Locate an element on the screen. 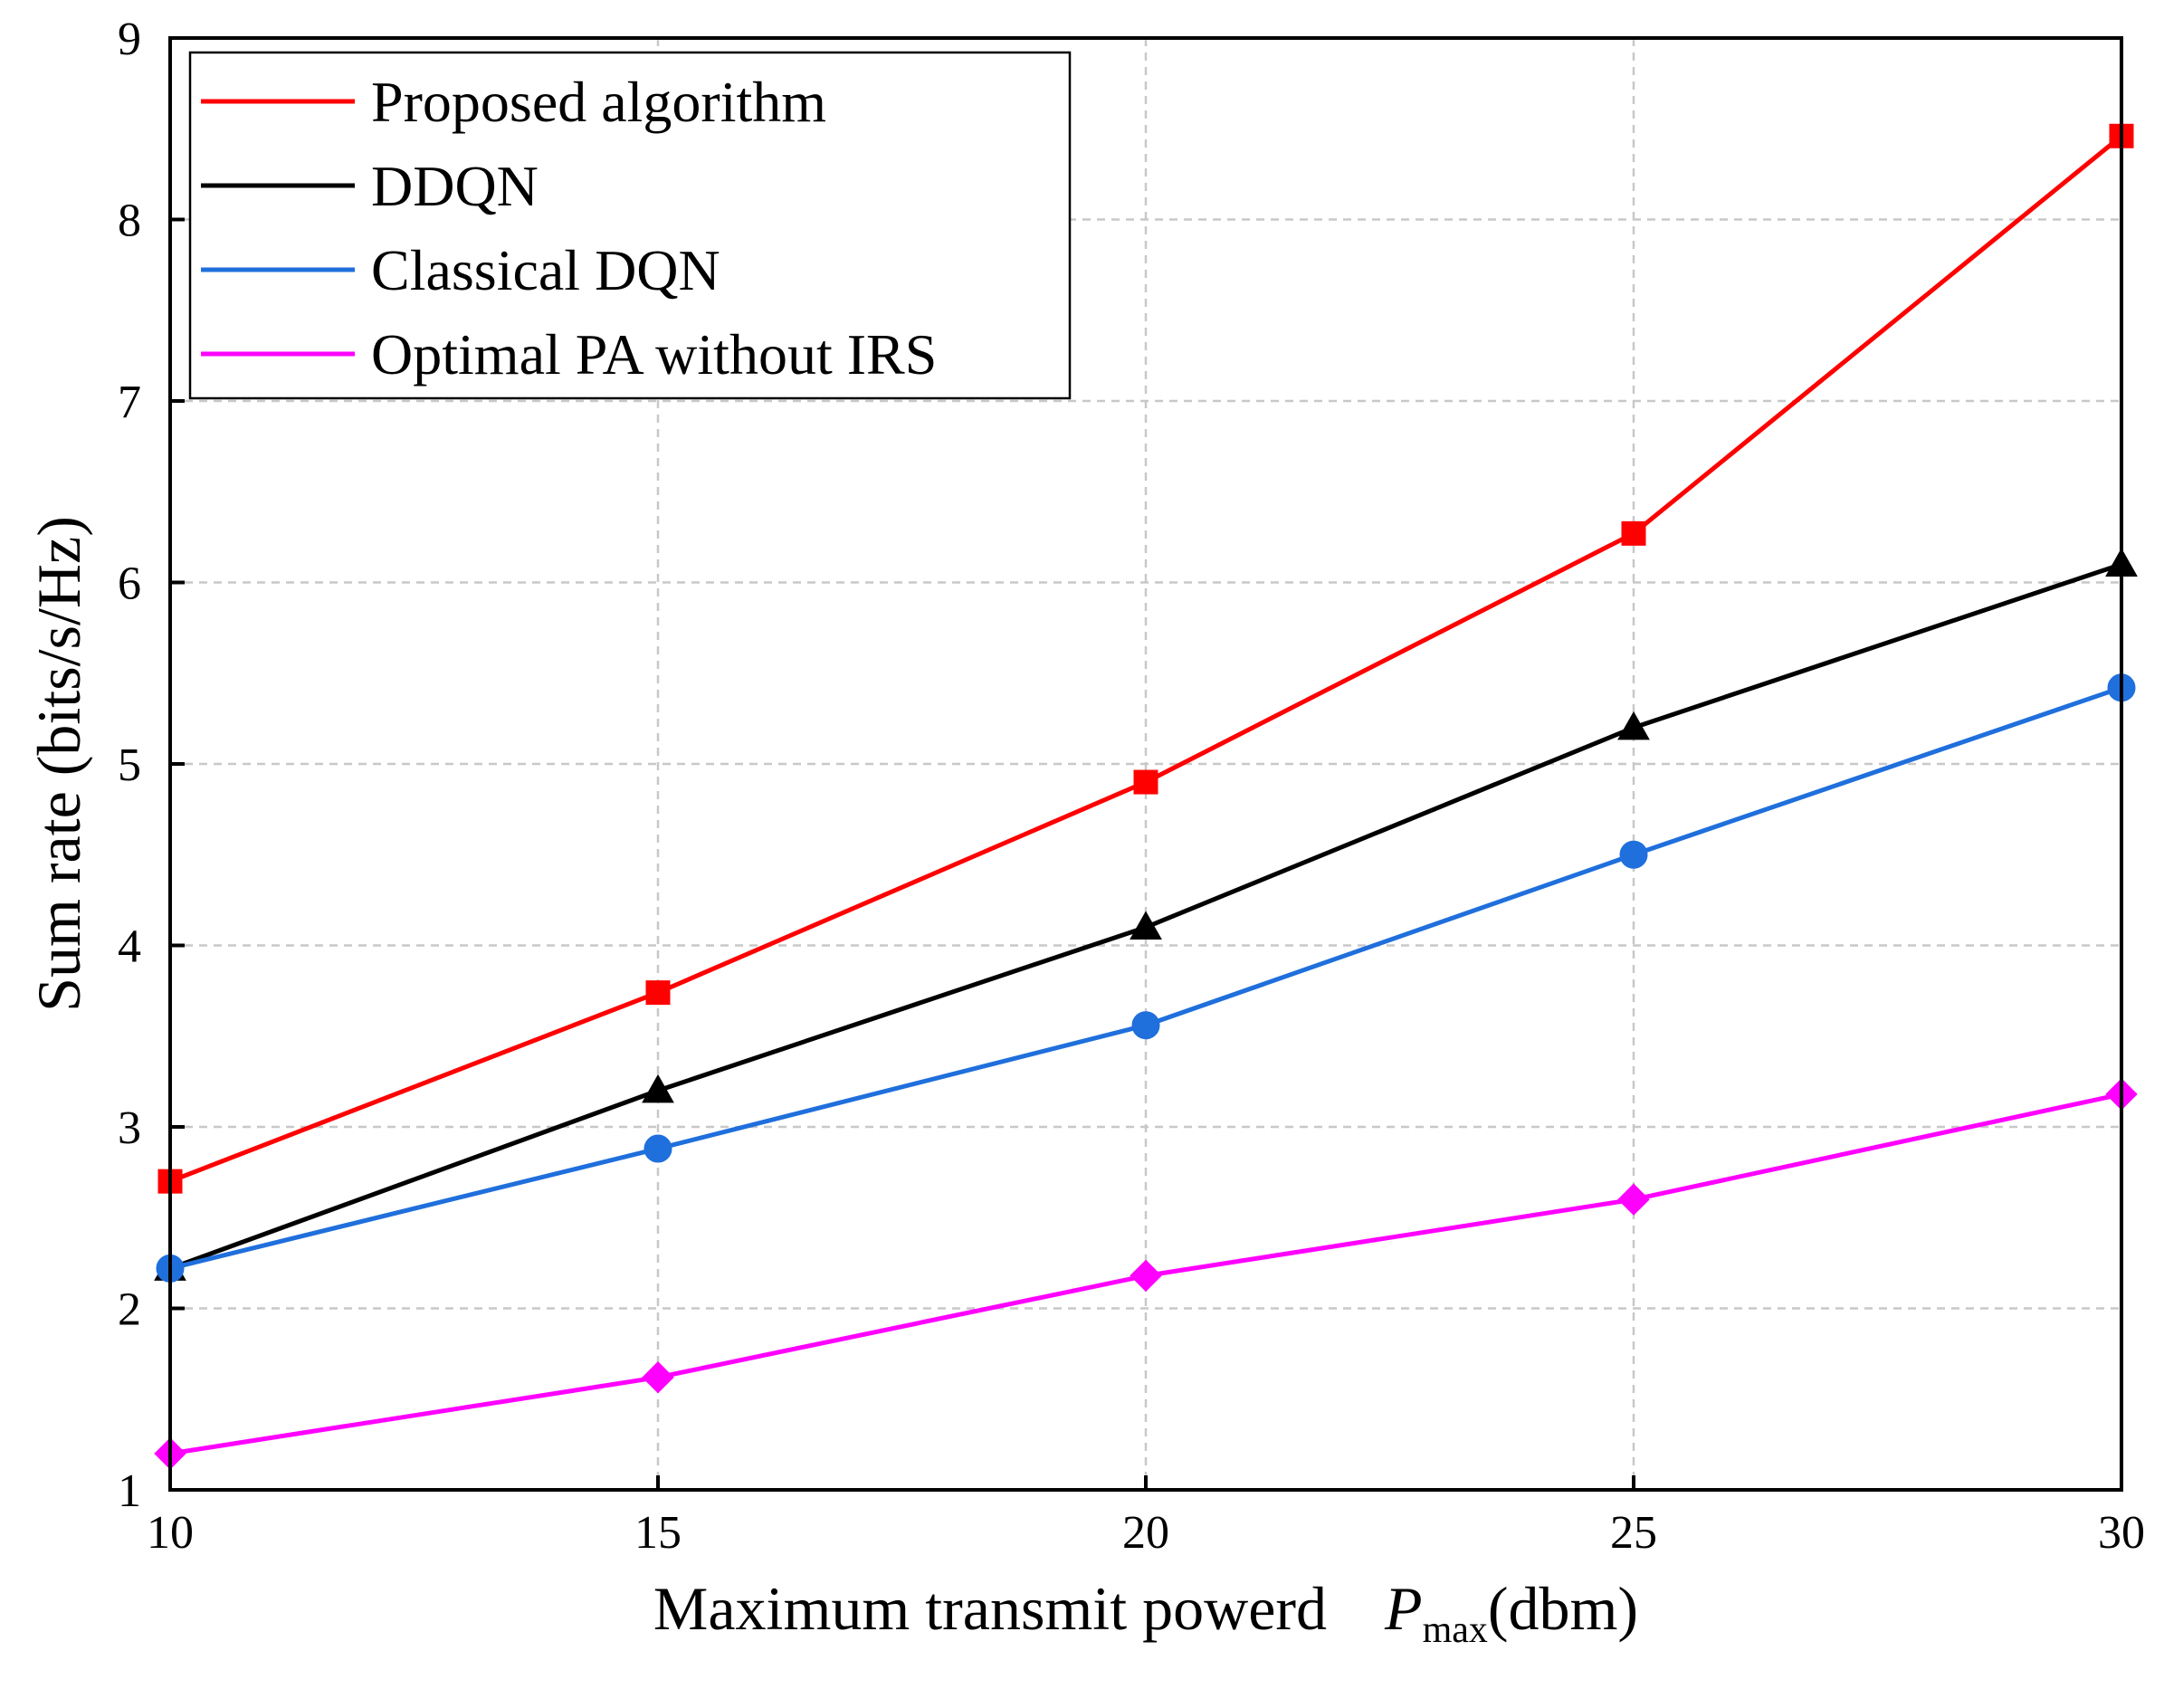 The width and height of the screenshot is (2164, 1708). legend-label: Proposed algorithm is located at coordinates (598, 102).